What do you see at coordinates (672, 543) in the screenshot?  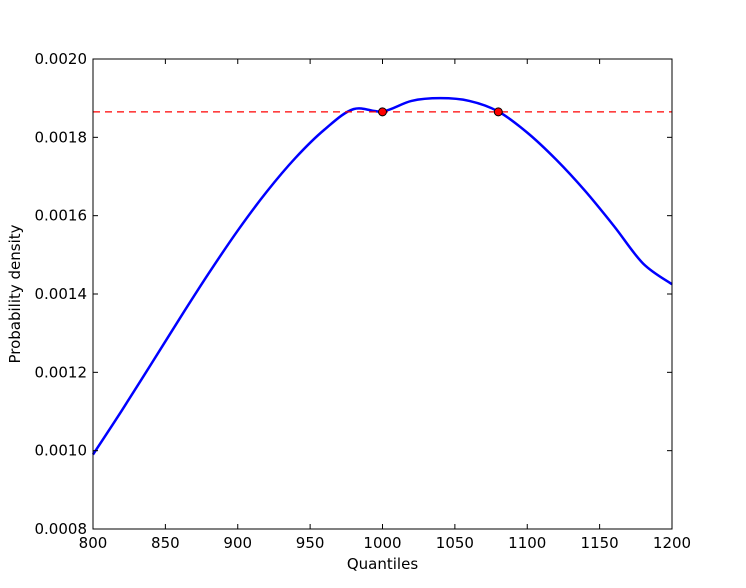 I see `x-tick-label: 1200` at bounding box center [672, 543].